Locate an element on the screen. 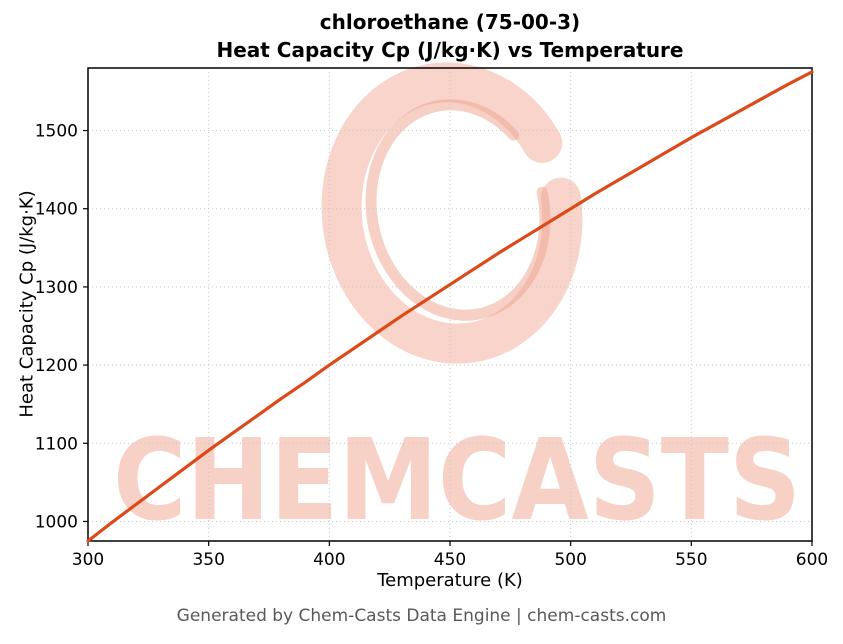 The width and height of the screenshot is (843, 644). chart-title-line2: Heat Capacity Cp (J/kg·K) vs Temperature is located at coordinates (450, 50).